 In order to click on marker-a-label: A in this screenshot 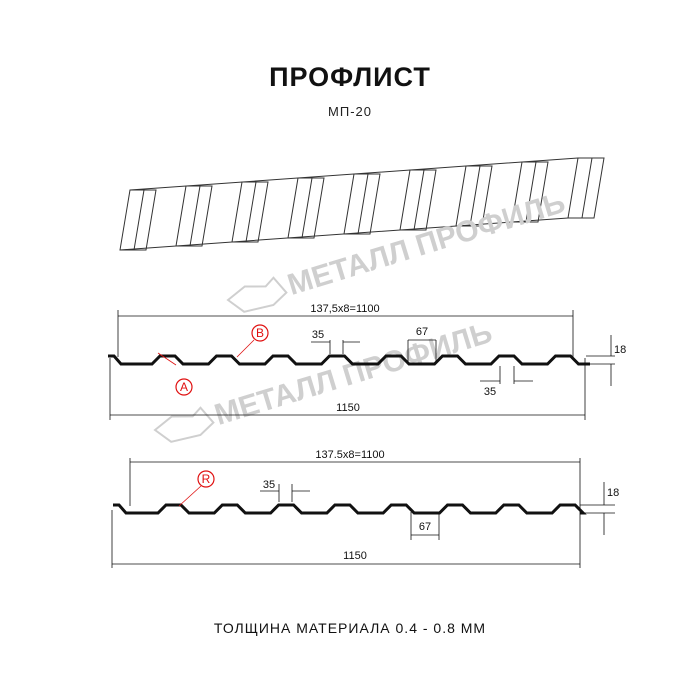, I will do `click(184, 387)`.